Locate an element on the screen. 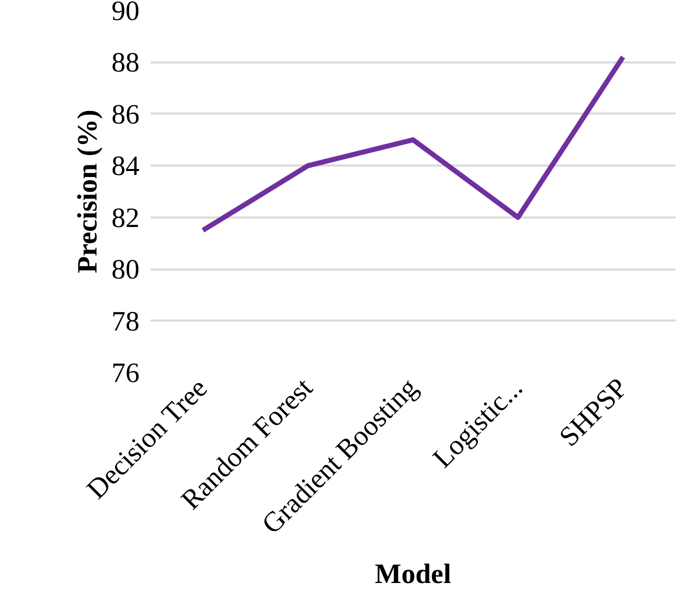  y-tick-label: 78 is located at coordinates (126, 322).